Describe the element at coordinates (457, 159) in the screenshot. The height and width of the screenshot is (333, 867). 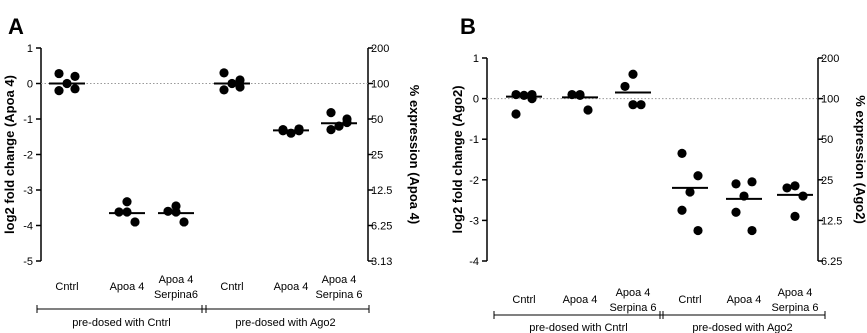
I see `y-axis-title-left: log2 fold change (Ago2)` at that location.